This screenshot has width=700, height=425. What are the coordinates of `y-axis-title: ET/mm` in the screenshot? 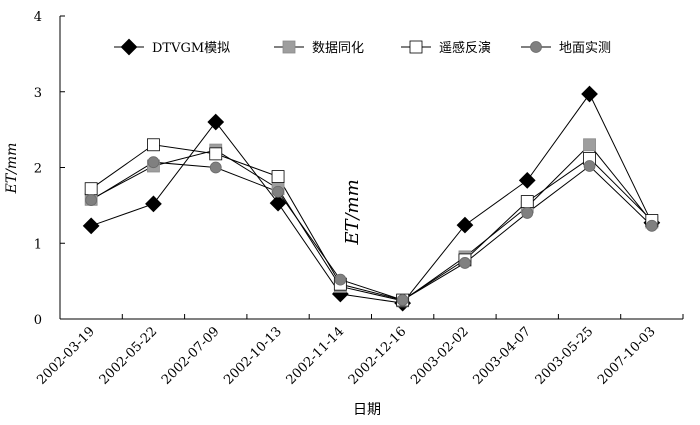 It's located at (12, 169).